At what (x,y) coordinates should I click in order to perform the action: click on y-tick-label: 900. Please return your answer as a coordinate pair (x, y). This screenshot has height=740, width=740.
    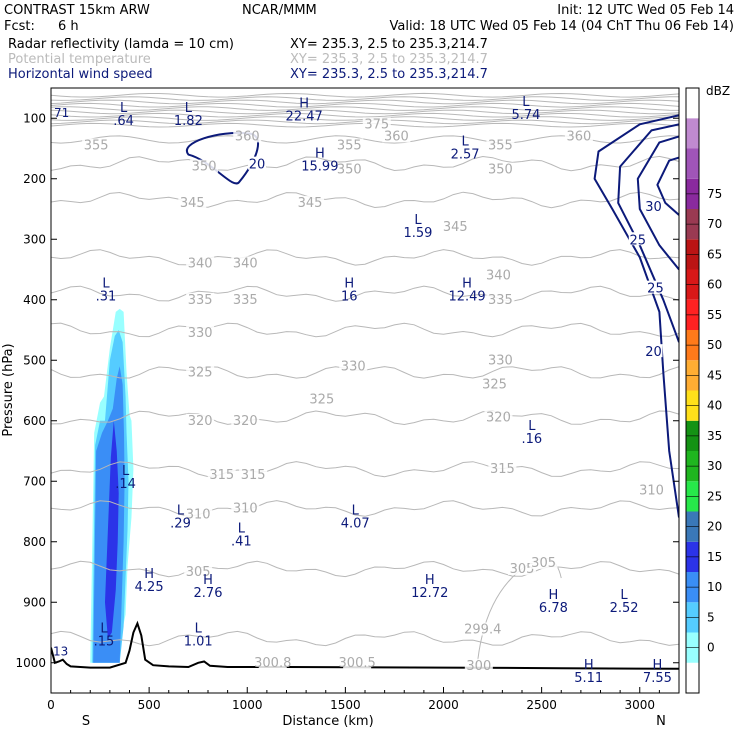
    Looking at the image, I should click on (34, 602).